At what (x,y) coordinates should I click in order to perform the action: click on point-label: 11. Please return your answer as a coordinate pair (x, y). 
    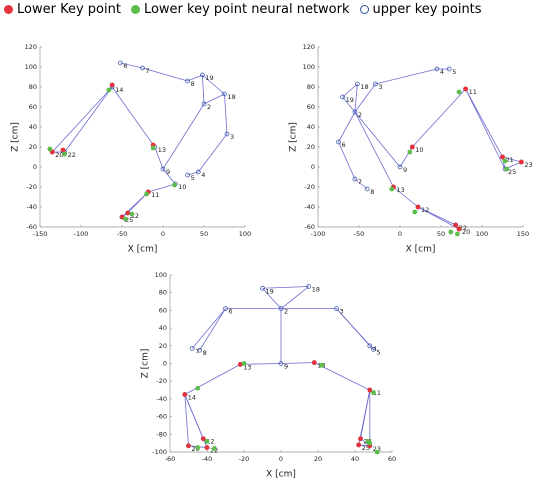
    Looking at the image, I should click on (473, 92).